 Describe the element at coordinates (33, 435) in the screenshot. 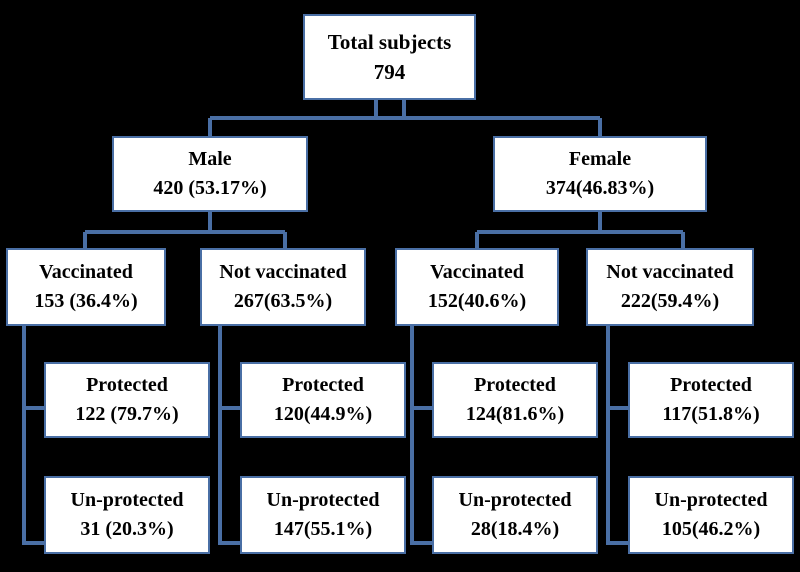

I see `connector-male-vacc-outcome` at that location.